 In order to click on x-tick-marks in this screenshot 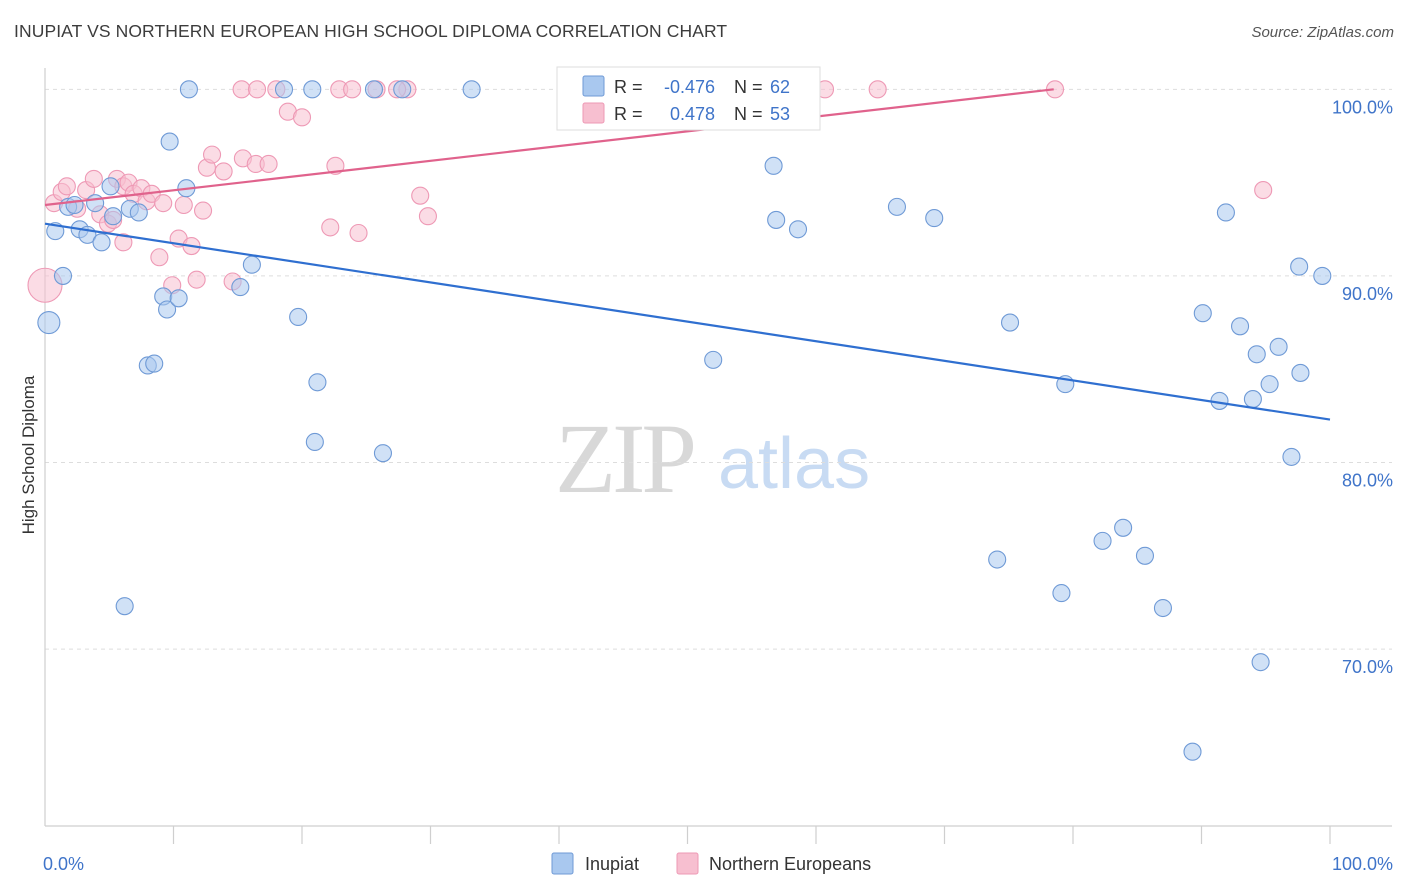, I will do `click(751, 835)`.